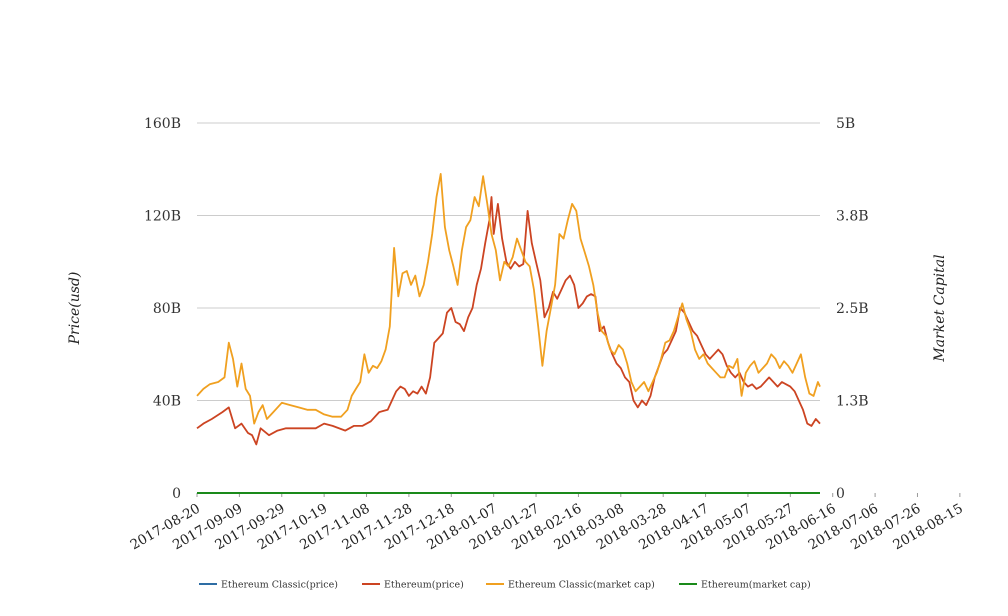  What do you see at coordinates (840, 494) in the screenshot?
I see `right-y-tick-label: 0` at bounding box center [840, 494].